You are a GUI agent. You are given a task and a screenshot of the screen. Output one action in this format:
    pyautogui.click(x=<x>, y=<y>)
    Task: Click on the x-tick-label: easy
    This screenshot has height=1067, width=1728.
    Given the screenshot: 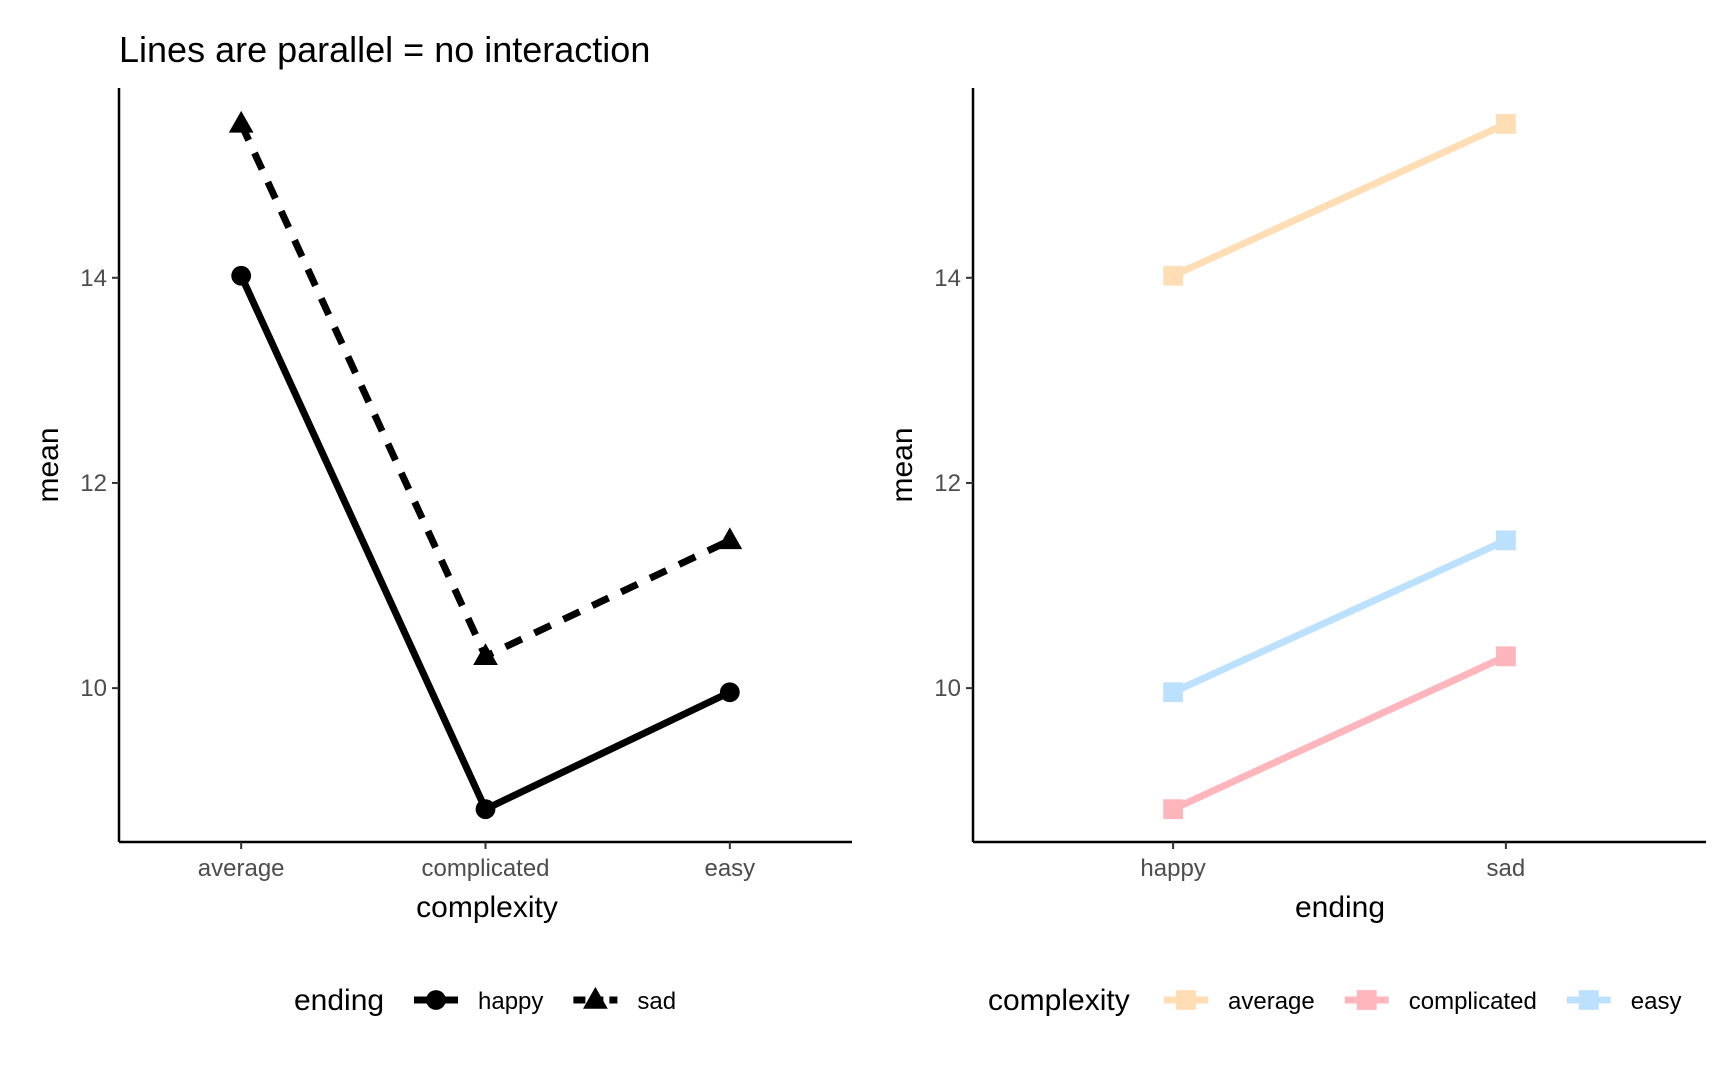 What is the action you would take?
    pyautogui.click(x=729, y=868)
    